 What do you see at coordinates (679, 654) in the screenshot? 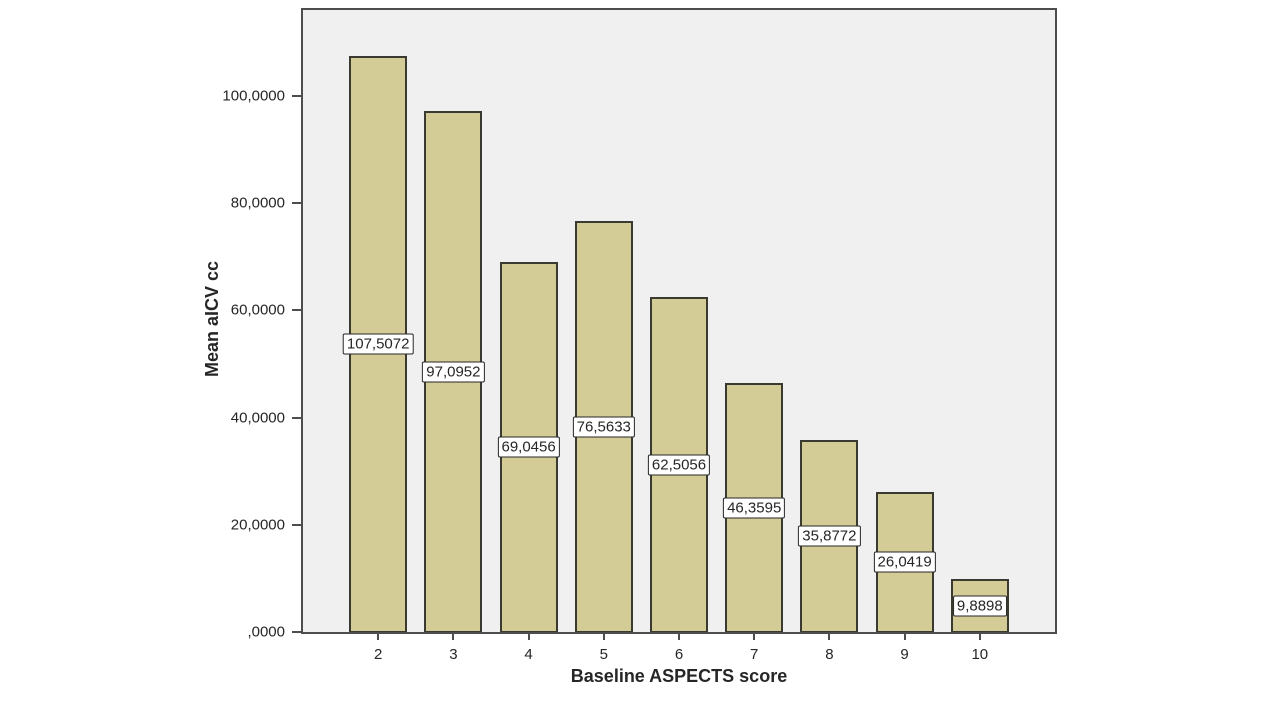
I see `x-axis-tick-label: 6` at bounding box center [679, 654].